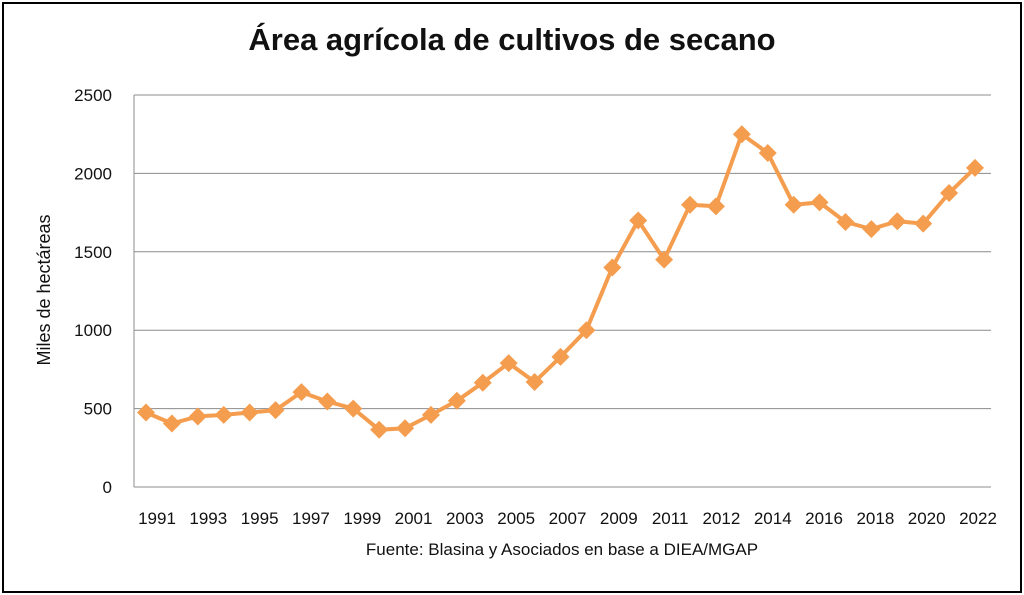  What do you see at coordinates (362, 518) in the screenshot?
I see `x-tick-label: 1999` at bounding box center [362, 518].